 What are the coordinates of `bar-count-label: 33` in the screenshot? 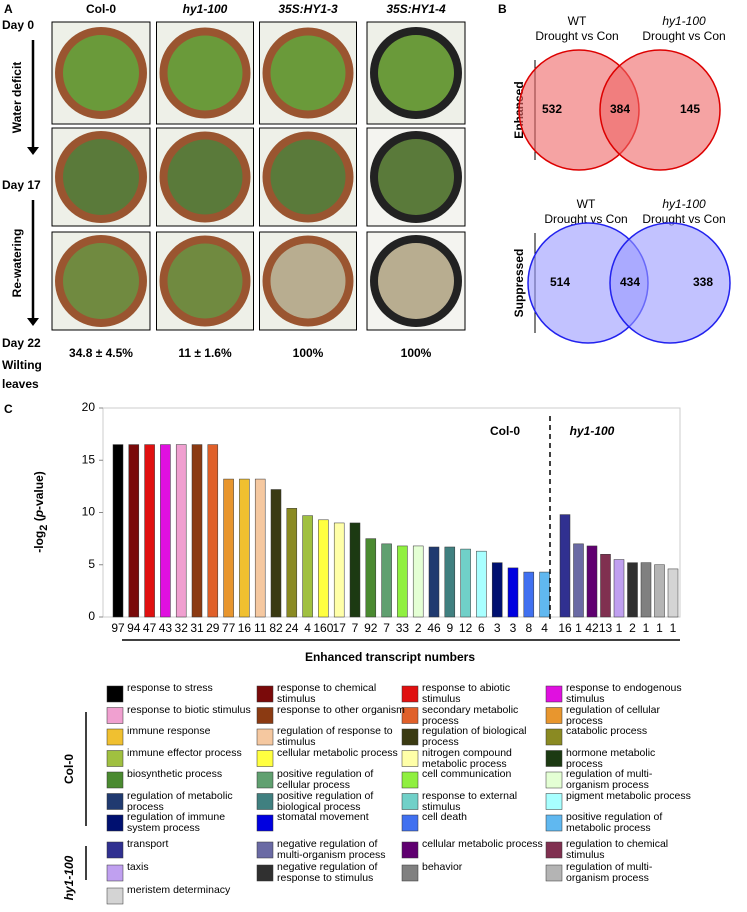 It's located at (403, 628).